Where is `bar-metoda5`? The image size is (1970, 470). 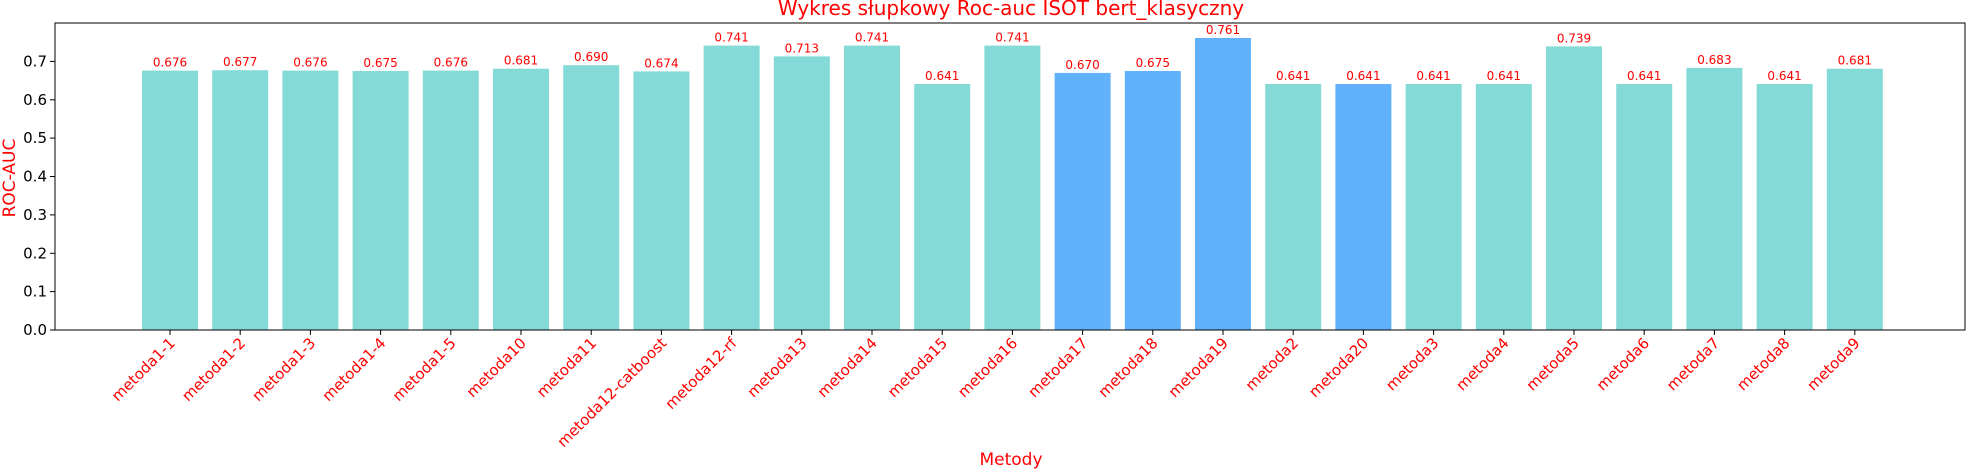
bar-metoda5 is located at coordinates (1574, 188).